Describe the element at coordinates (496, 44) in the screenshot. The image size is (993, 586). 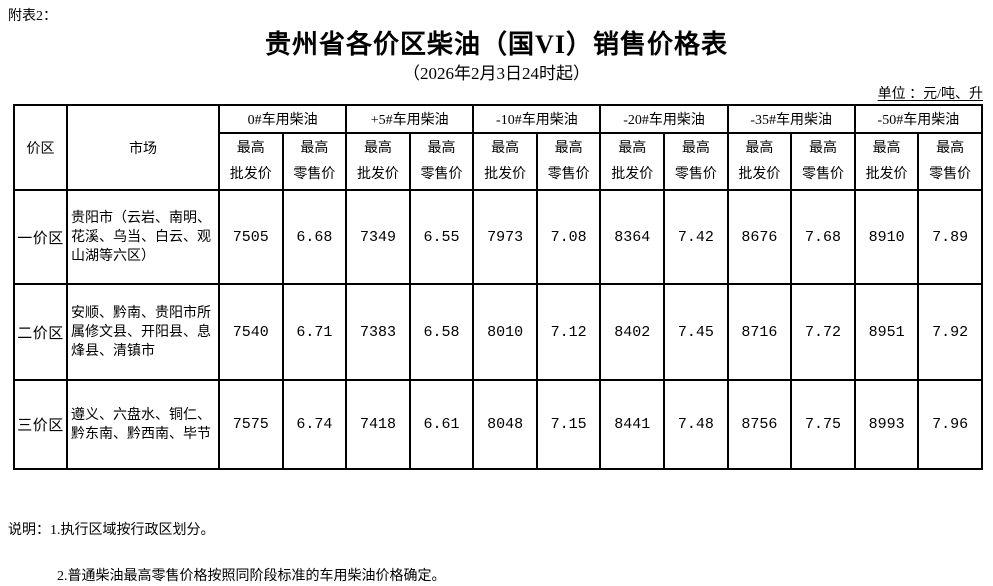
I see `page-title: 贵州省各价区柴油（国VI）销售价格表` at that location.